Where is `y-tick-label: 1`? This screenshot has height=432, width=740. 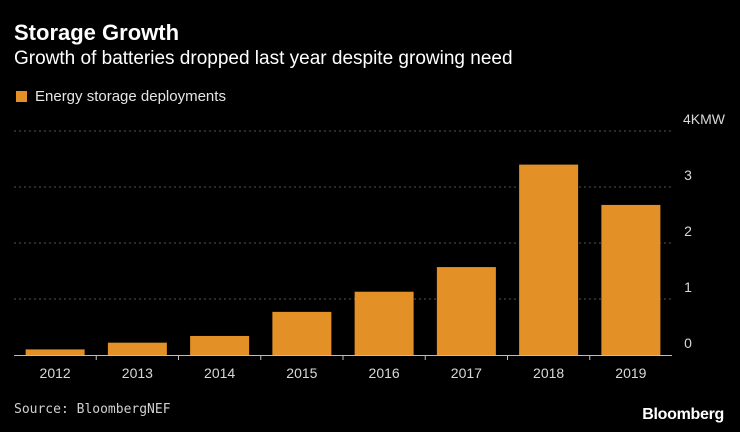
y-tick-label: 1 is located at coordinates (688, 287).